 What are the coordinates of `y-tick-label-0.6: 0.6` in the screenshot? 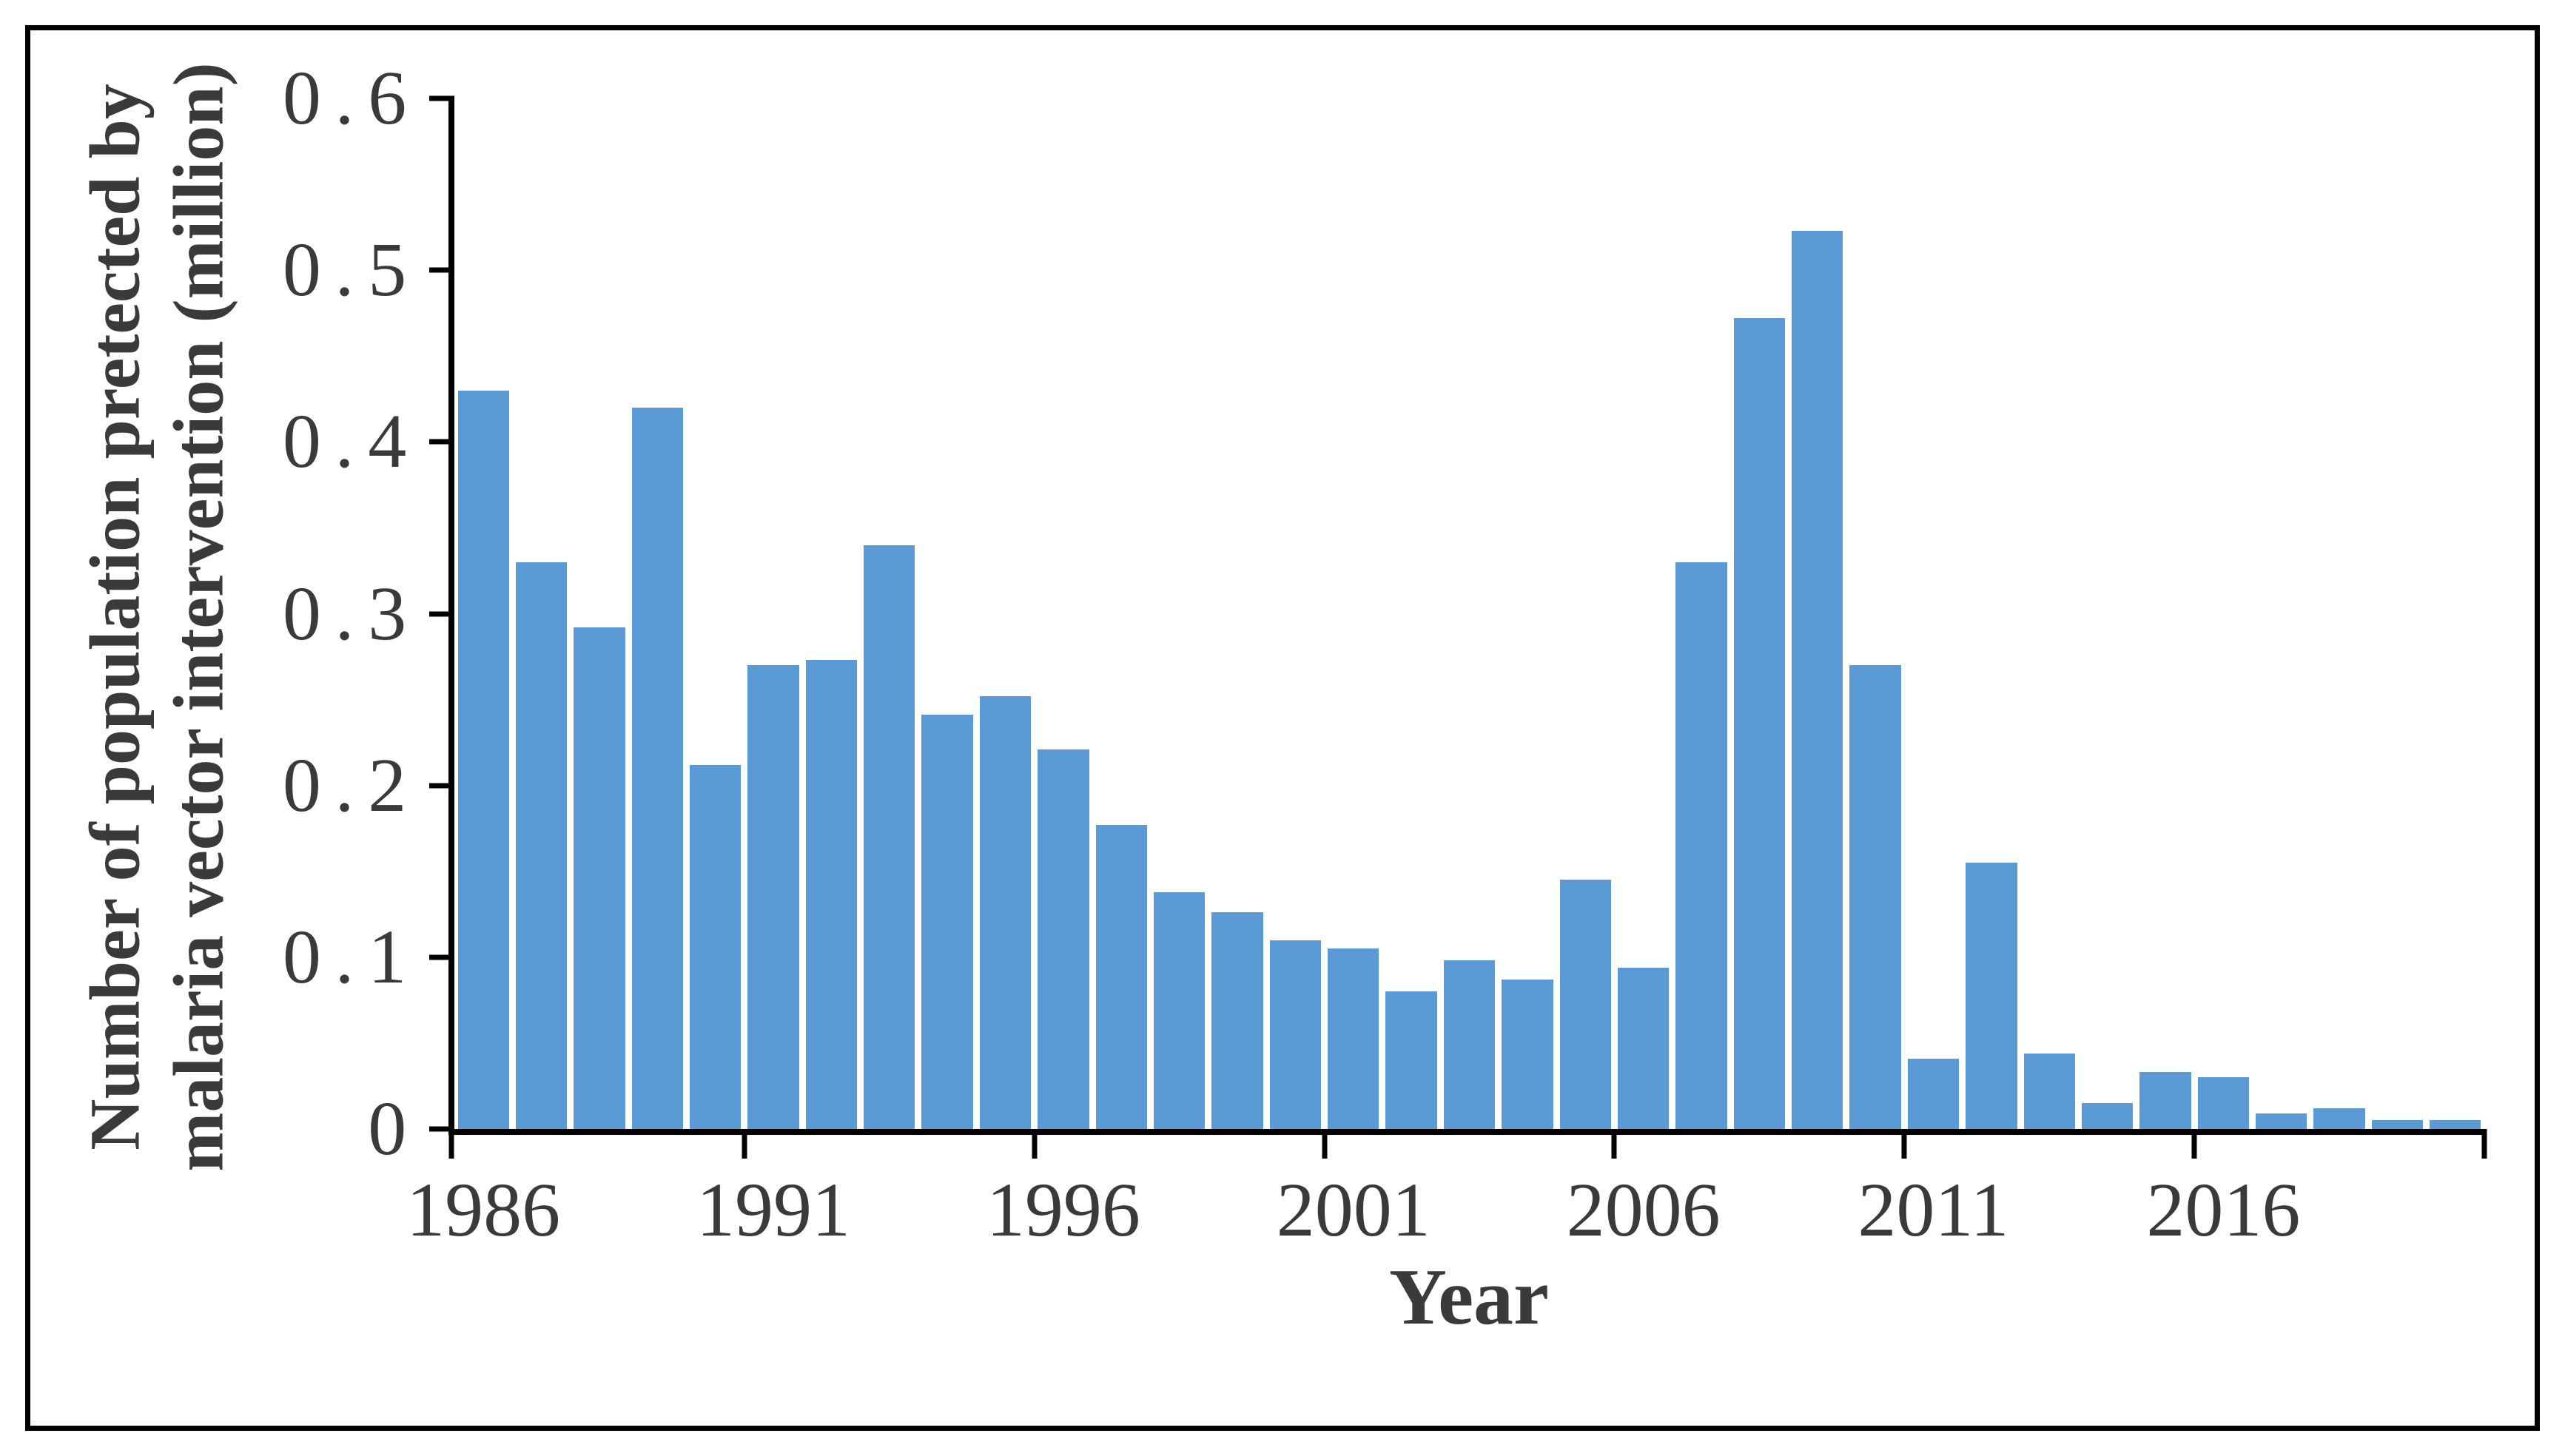 It's located at (351, 98).